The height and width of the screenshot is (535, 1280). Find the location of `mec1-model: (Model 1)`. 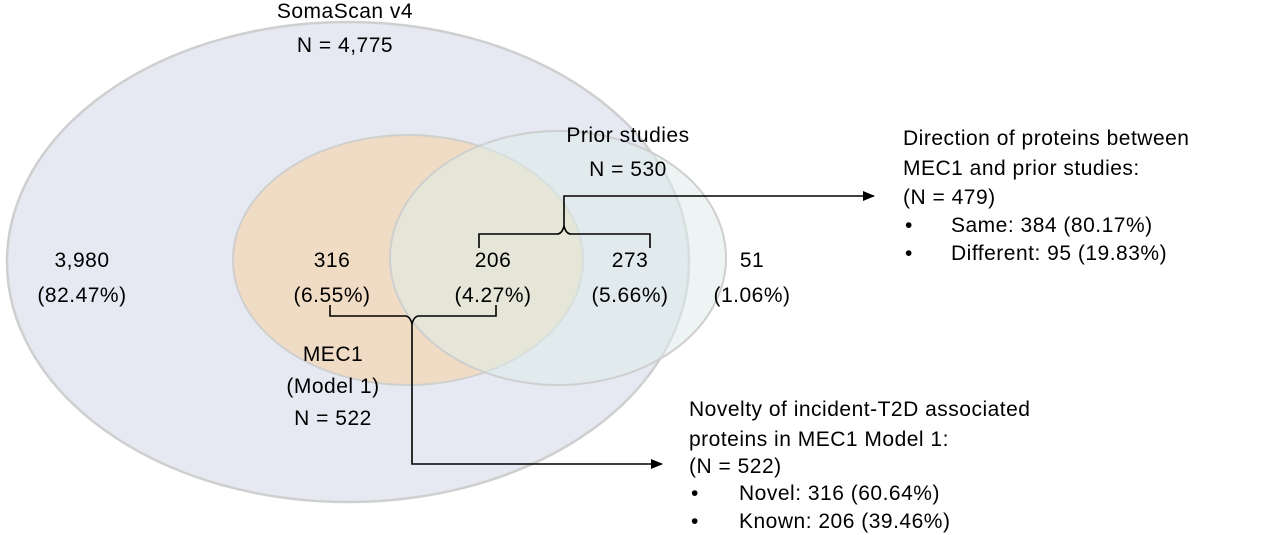

mec1-model: (Model 1) is located at coordinates (332, 386).